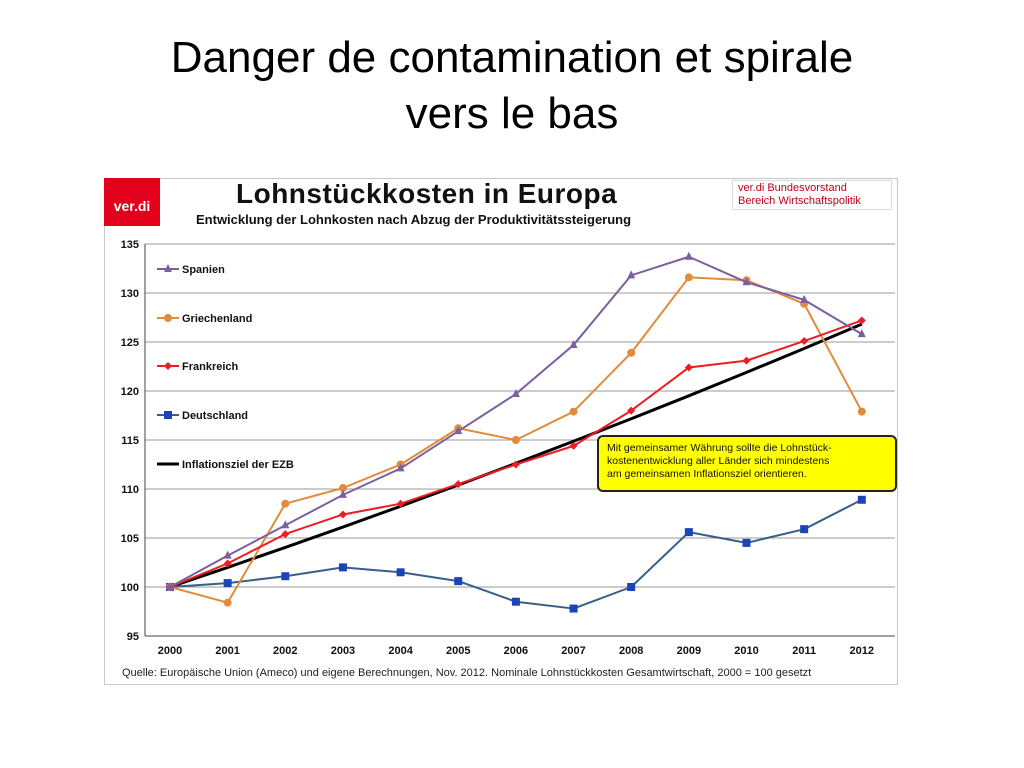  I want to click on slide-title-line-2: vers le bas, so click(512, 113).